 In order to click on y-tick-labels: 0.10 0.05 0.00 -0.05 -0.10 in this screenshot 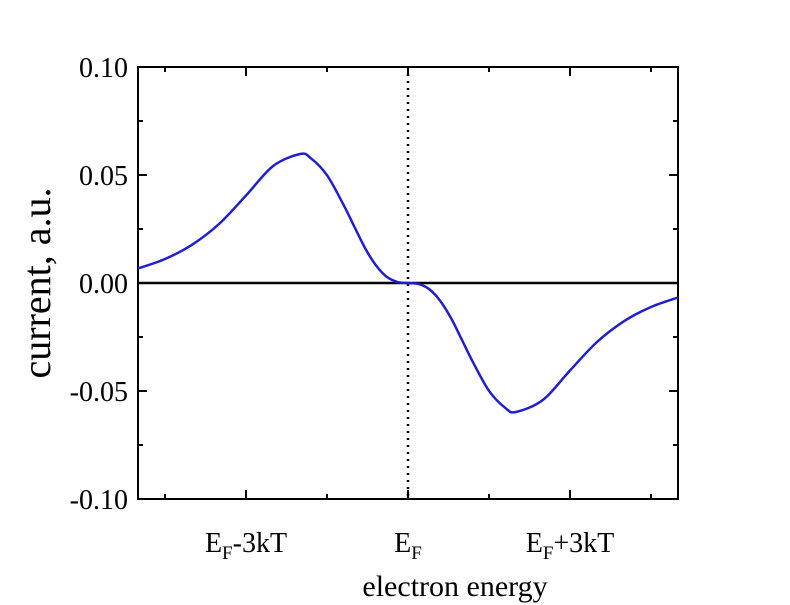, I will do `click(99, 284)`.